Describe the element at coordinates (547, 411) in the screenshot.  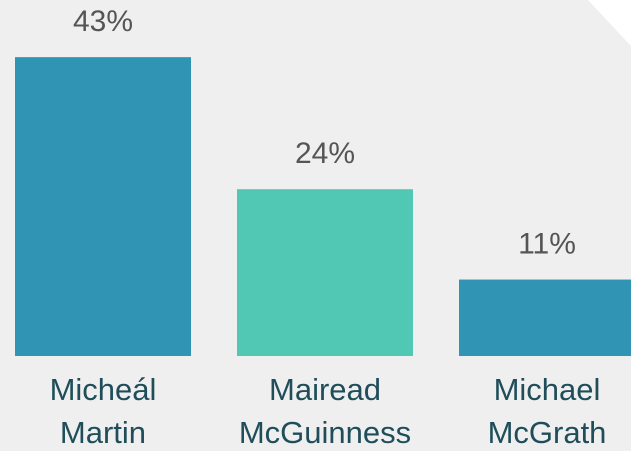
I see `category-label: Michael McGrath` at that location.